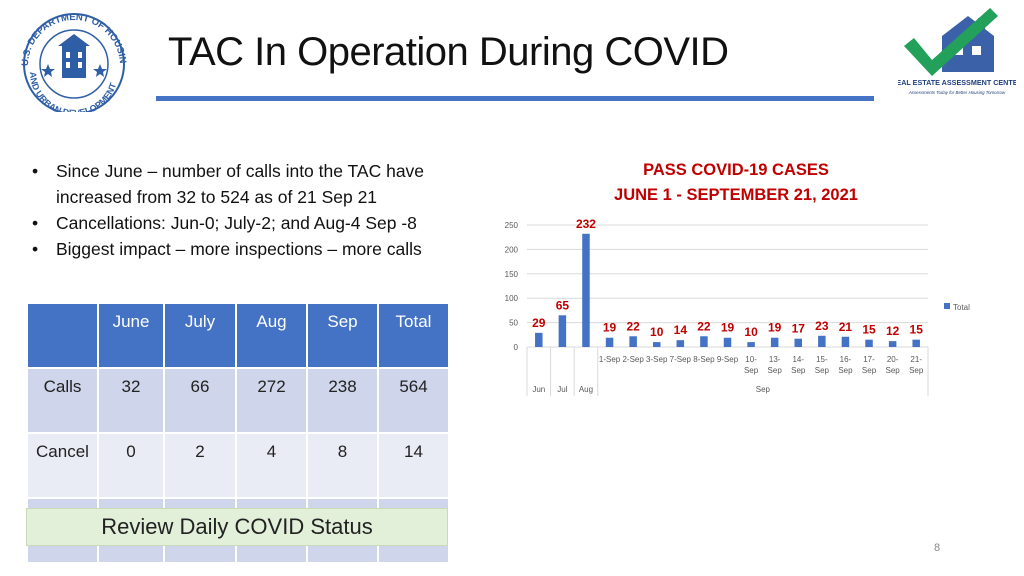 The height and width of the screenshot is (576, 1024). I want to click on x-tick-label: 10-Sep, so click(751, 365).